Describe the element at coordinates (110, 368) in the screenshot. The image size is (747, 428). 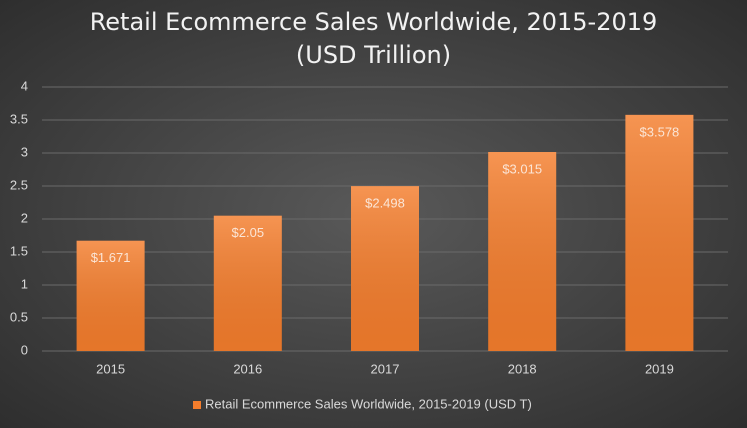
I see `x-tick-label: 2015` at that location.